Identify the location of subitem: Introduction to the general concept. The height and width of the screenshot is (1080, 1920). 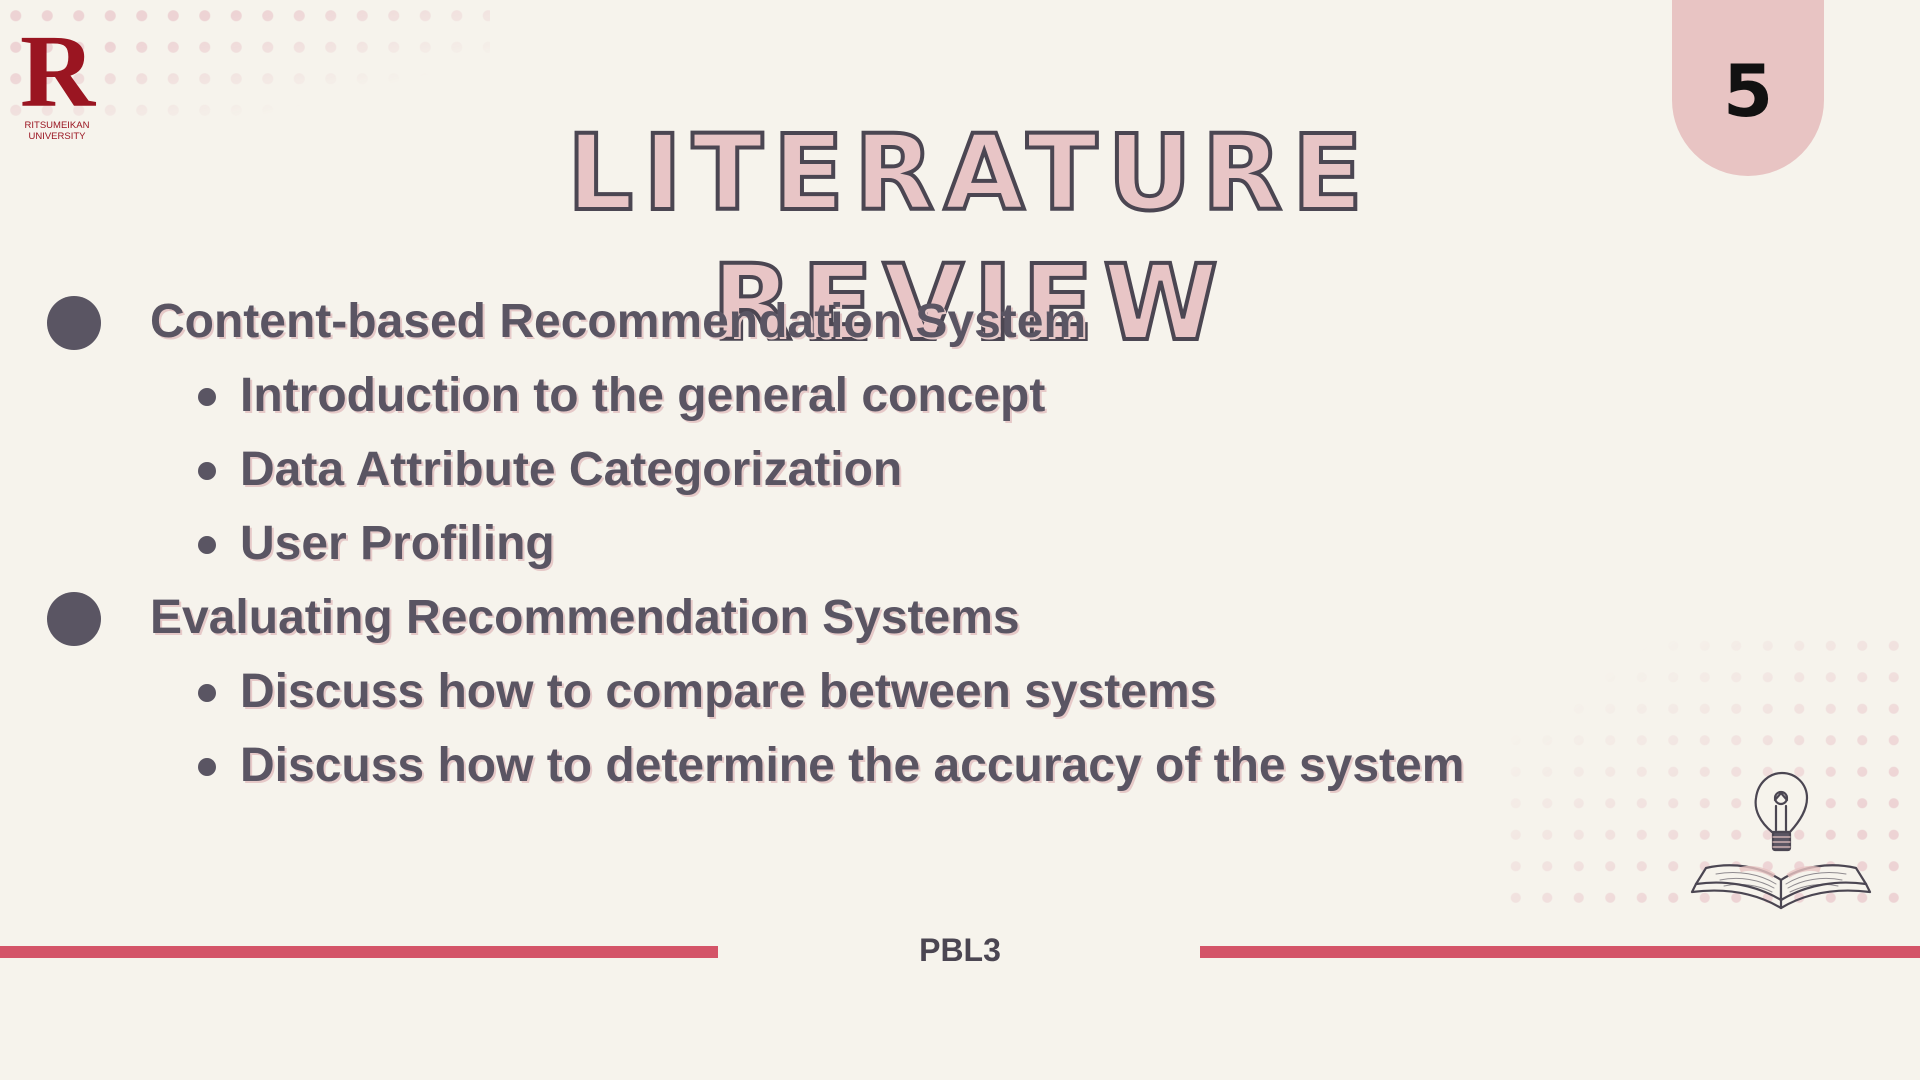
(750, 396).